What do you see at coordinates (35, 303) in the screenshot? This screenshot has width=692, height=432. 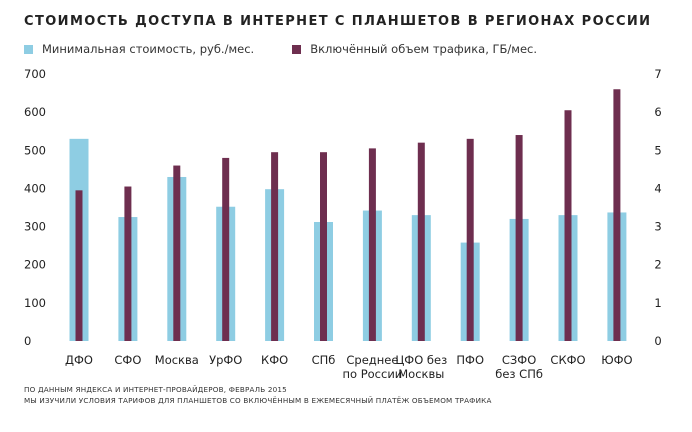 I see `left-axis-tick-label: 100` at bounding box center [35, 303].